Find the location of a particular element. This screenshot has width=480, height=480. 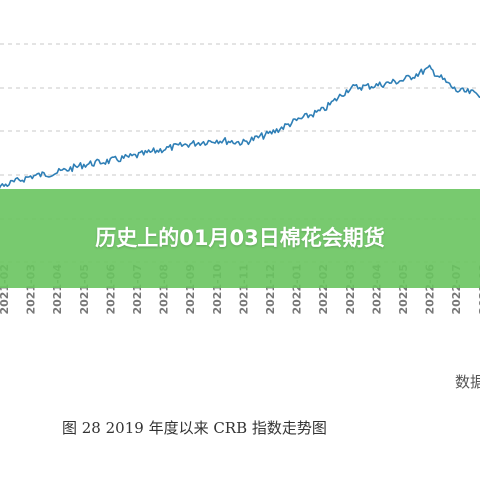

source-note: 数据 is located at coordinates (467, 382).